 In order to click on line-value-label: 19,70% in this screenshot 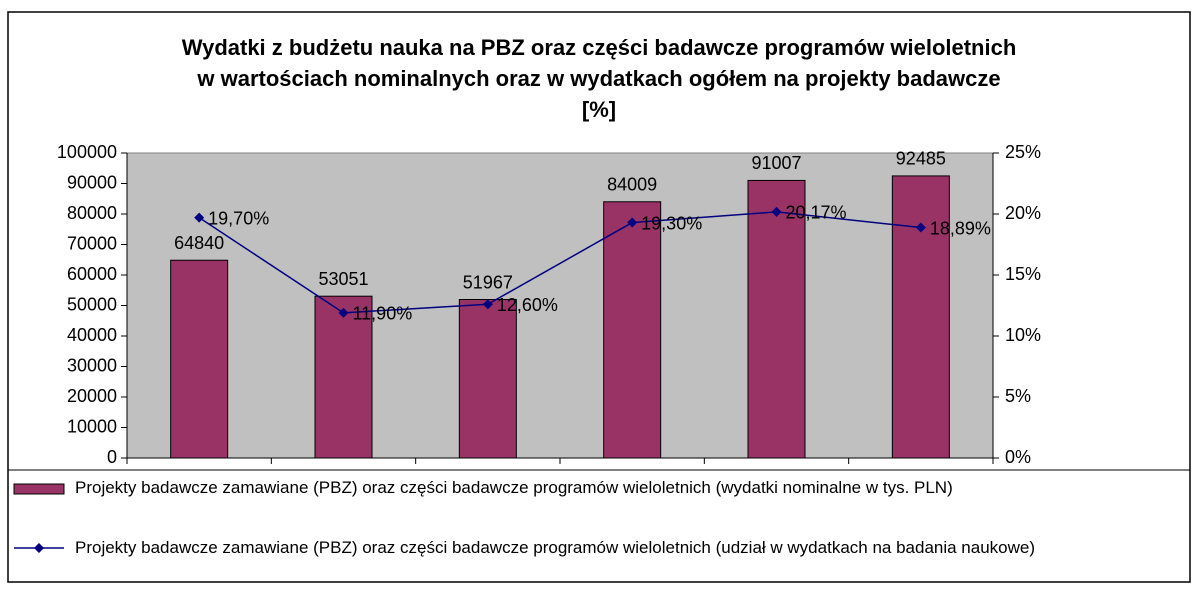, I will do `click(238, 218)`.